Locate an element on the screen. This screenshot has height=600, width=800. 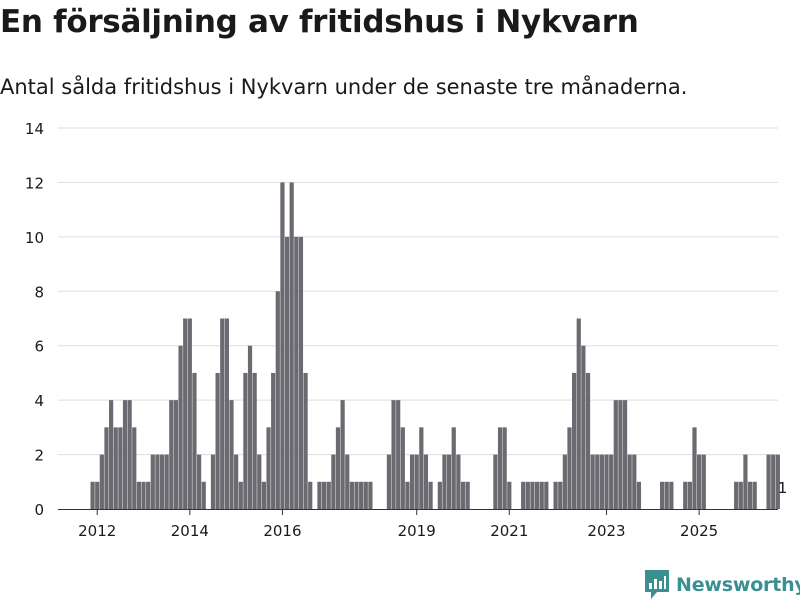
data-label: 1 is located at coordinates (783, 488).